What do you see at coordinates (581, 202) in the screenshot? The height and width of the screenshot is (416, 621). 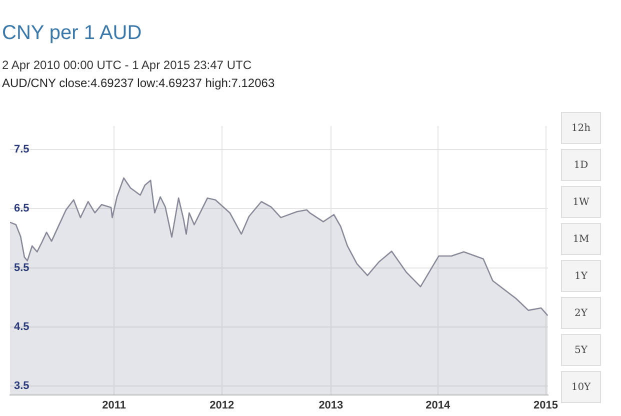 I see `text: 1W` at bounding box center [581, 202].